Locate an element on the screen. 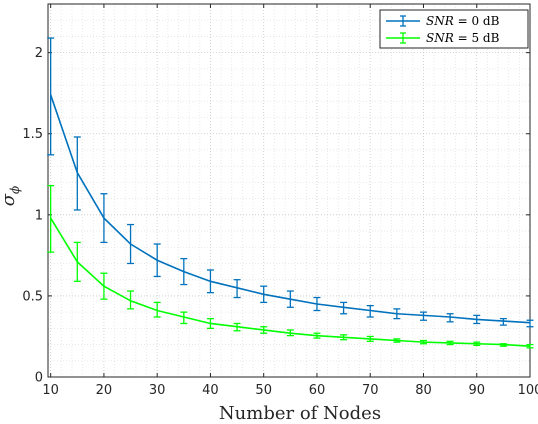 Image resolution: width=538 pixels, height=424 pixels. x-tick-label: 60 is located at coordinates (317, 390).